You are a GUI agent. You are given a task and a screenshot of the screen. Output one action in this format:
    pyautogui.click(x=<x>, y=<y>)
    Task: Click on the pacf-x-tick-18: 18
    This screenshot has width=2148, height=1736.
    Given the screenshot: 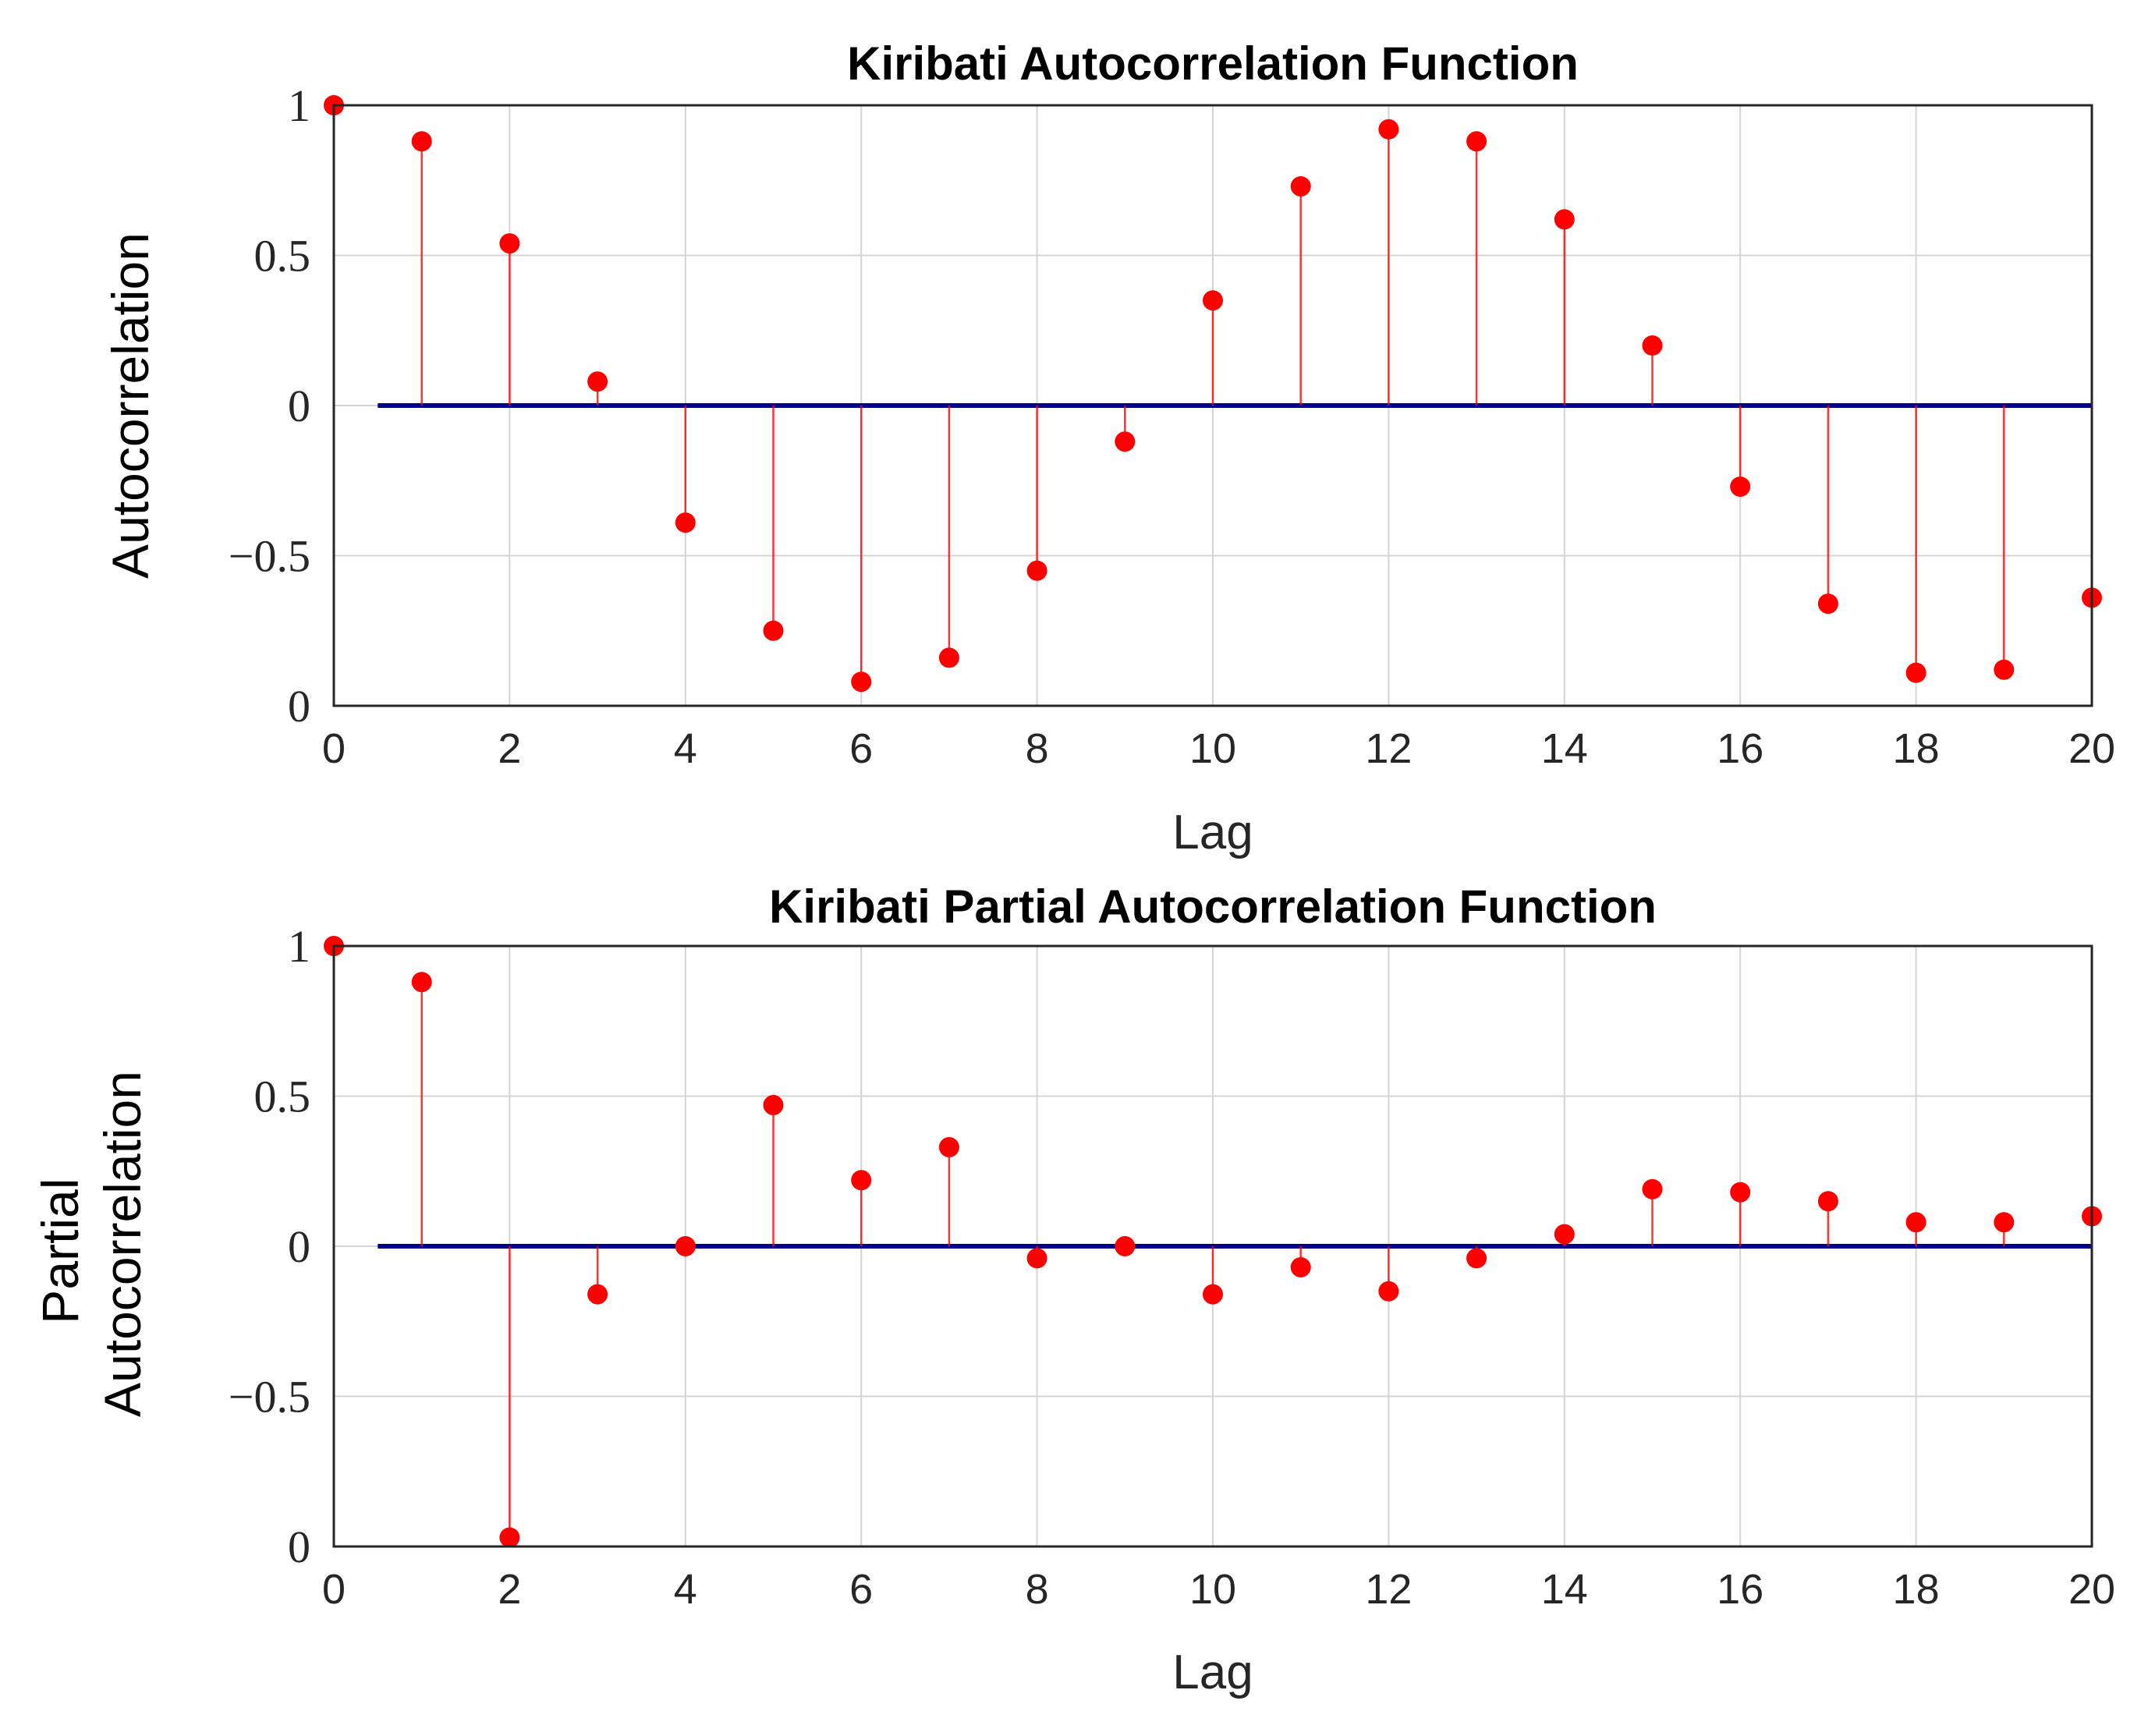 What is the action you would take?
    pyautogui.click(x=1917, y=1589)
    